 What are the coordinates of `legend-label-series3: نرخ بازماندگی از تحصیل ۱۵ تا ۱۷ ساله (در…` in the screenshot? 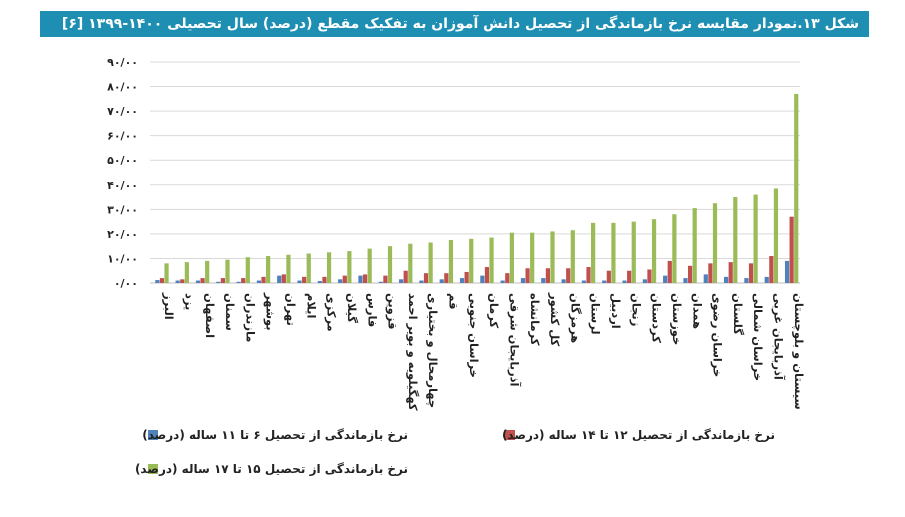 It's located at (271, 469).